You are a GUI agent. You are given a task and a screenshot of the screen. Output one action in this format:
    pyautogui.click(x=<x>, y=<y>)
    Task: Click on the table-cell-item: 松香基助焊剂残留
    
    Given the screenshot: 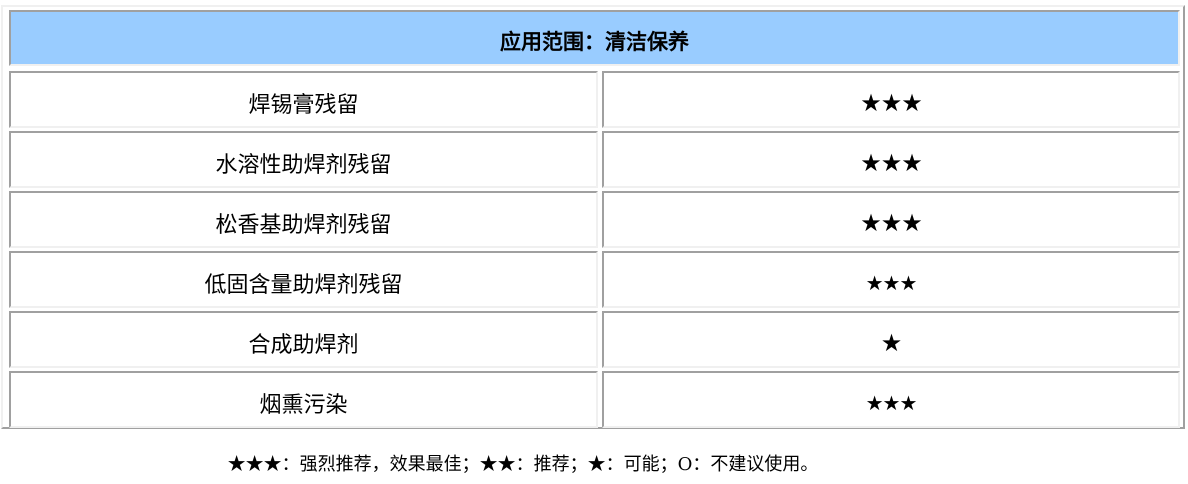 What is the action you would take?
    pyautogui.click(x=303, y=219)
    